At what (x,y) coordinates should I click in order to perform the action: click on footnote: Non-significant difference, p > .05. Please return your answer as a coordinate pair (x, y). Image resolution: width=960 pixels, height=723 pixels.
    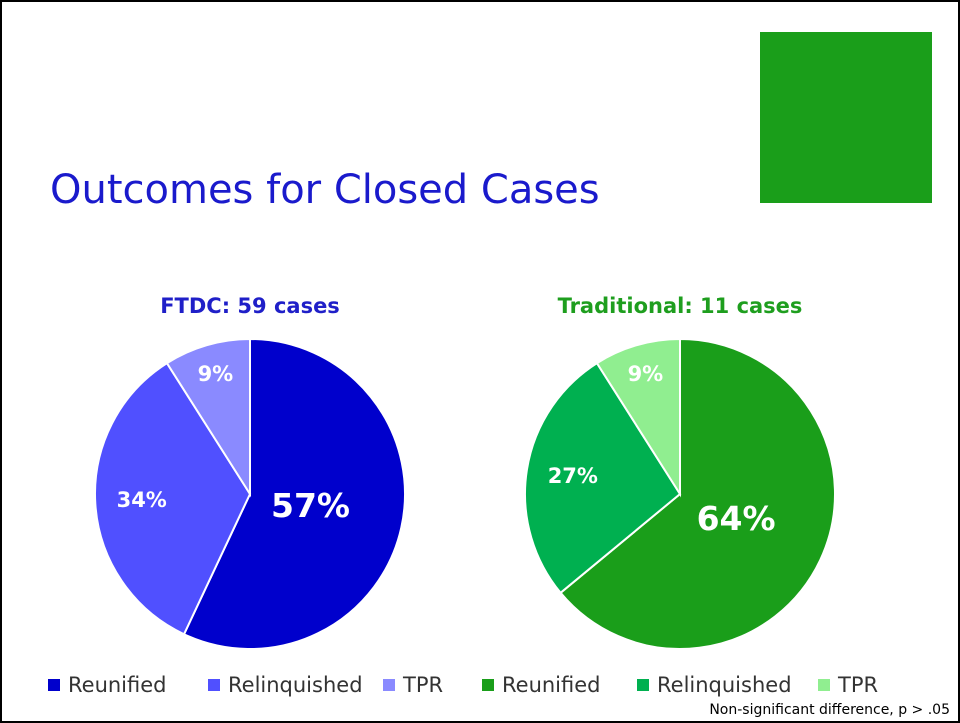
    Looking at the image, I should click on (829, 710).